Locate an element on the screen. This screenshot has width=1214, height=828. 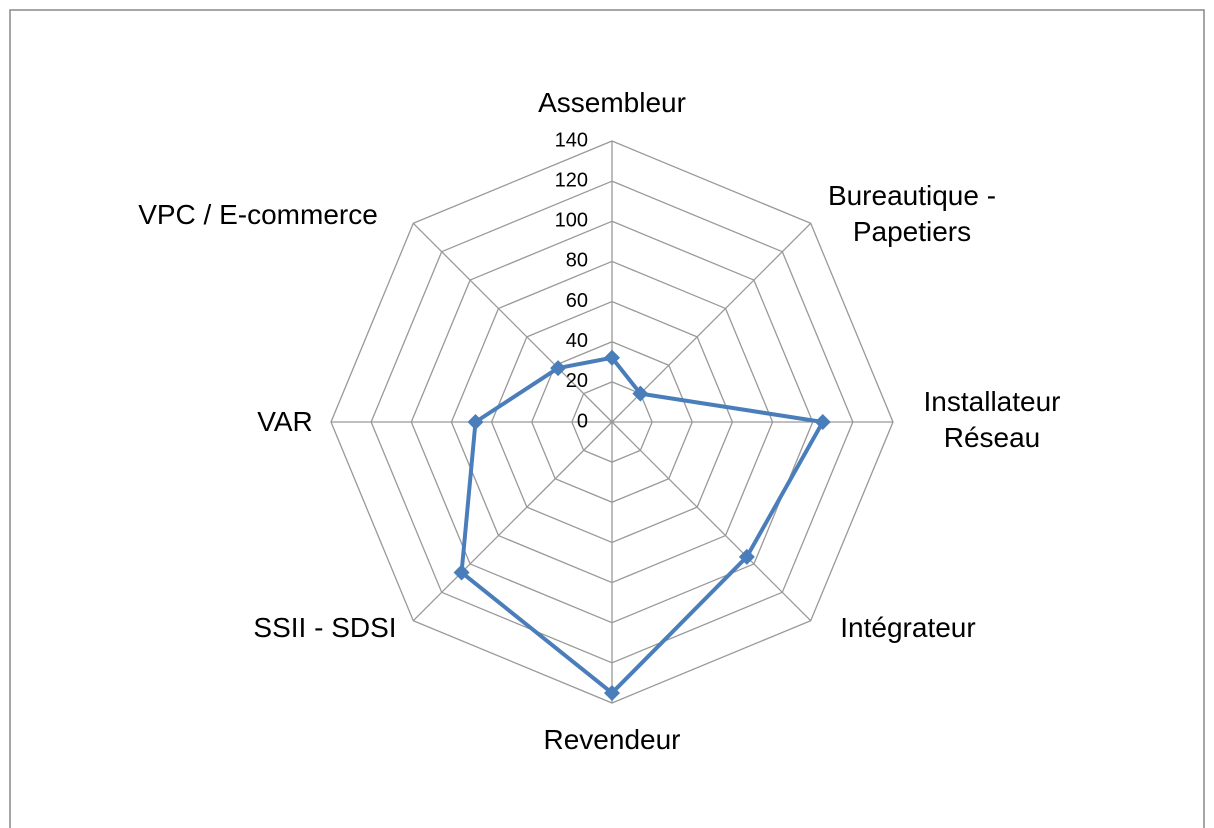
category-label: Intégrateur is located at coordinates (908, 627).